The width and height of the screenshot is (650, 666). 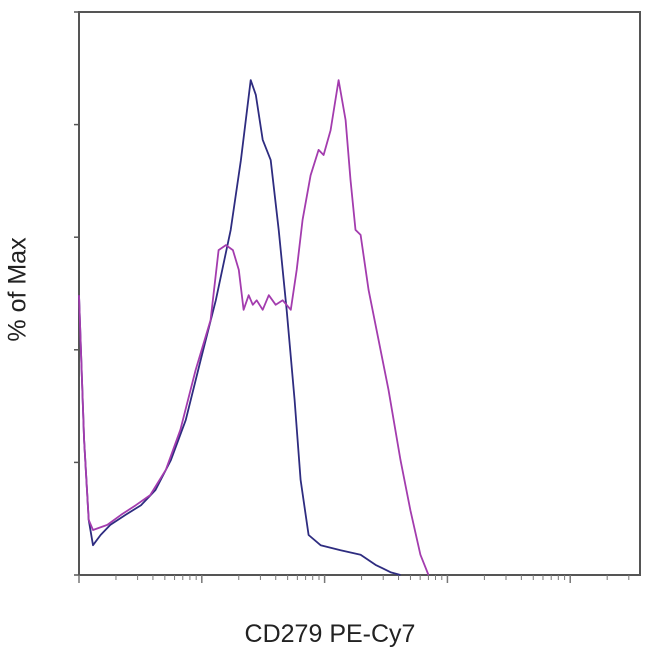 What do you see at coordinates (17, 289) in the screenshot?
I see `y-axis-label: % of Max` at bounding box center [17, 289].